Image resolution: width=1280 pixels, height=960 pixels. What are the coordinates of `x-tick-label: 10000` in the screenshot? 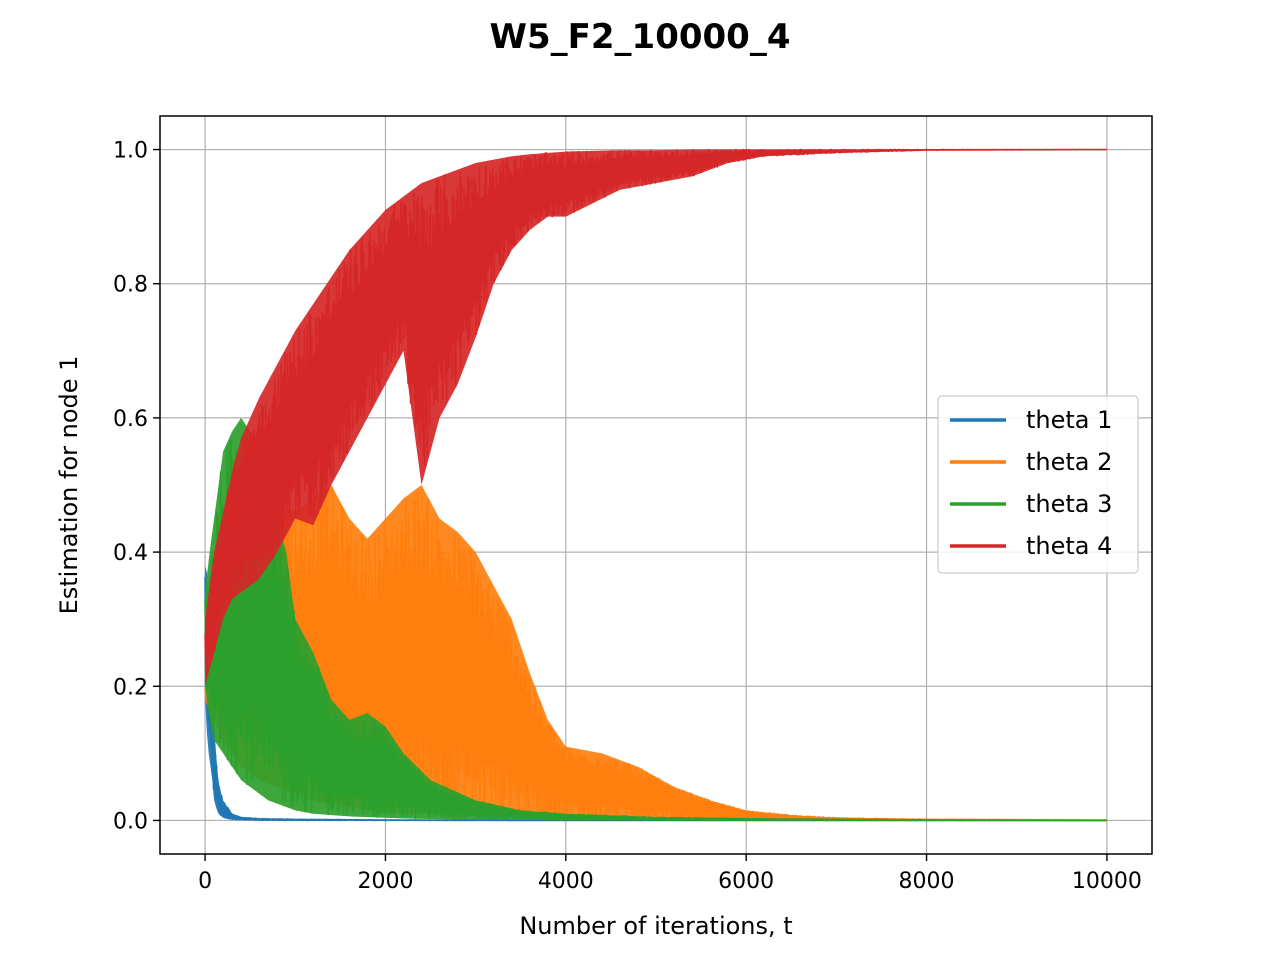 It's located at (1107, 881).